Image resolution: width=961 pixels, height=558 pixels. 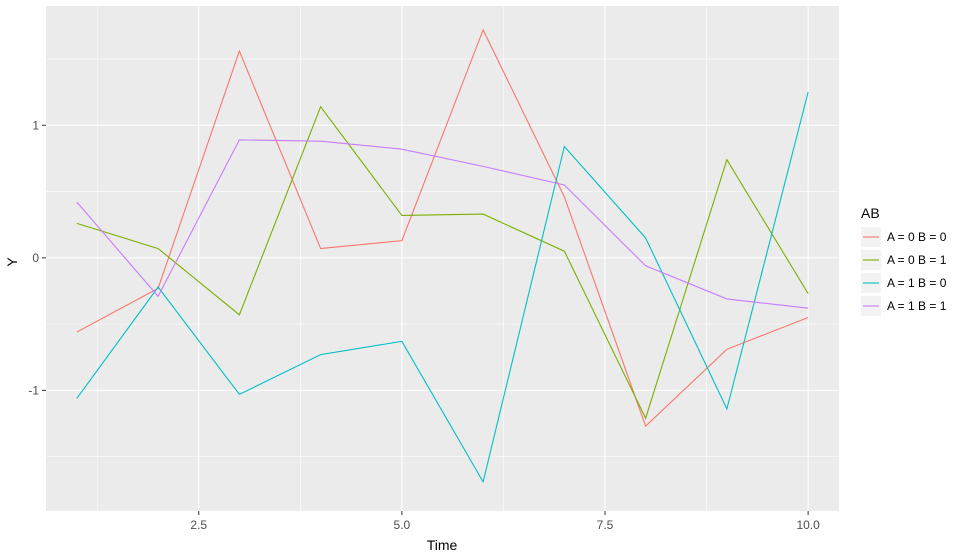 What do you see at coordinates (33, 390) in the screenshot?
I see `y-tick-label: -1` at bounding box center [33, 390].